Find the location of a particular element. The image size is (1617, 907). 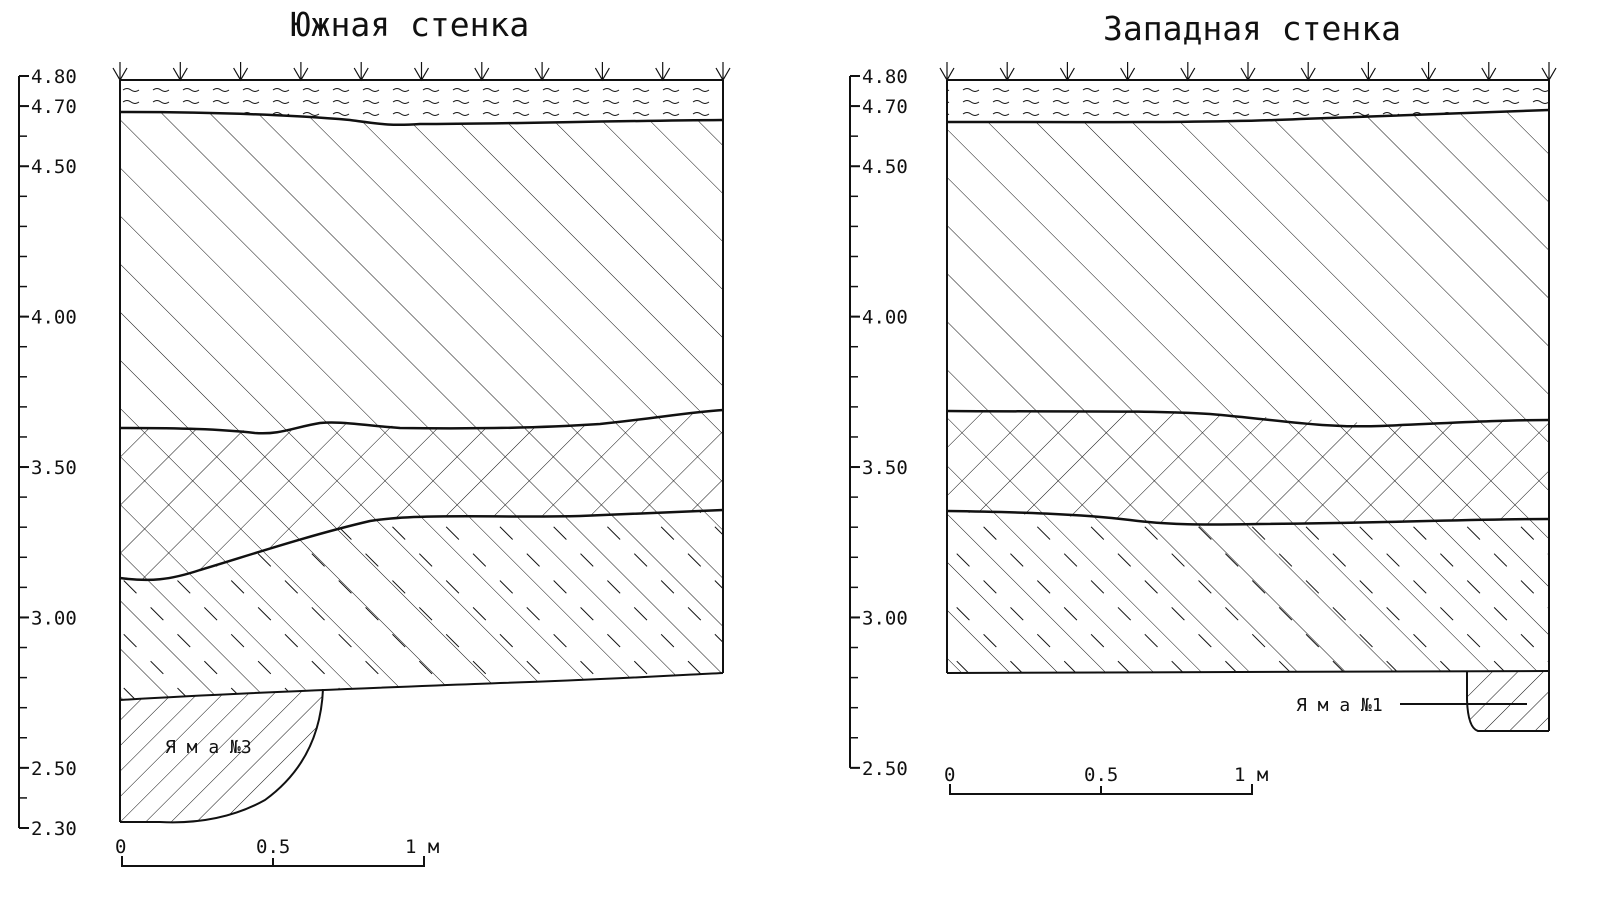

west-crosshatch-layer-overlay is located at coordinates (1248, 468).